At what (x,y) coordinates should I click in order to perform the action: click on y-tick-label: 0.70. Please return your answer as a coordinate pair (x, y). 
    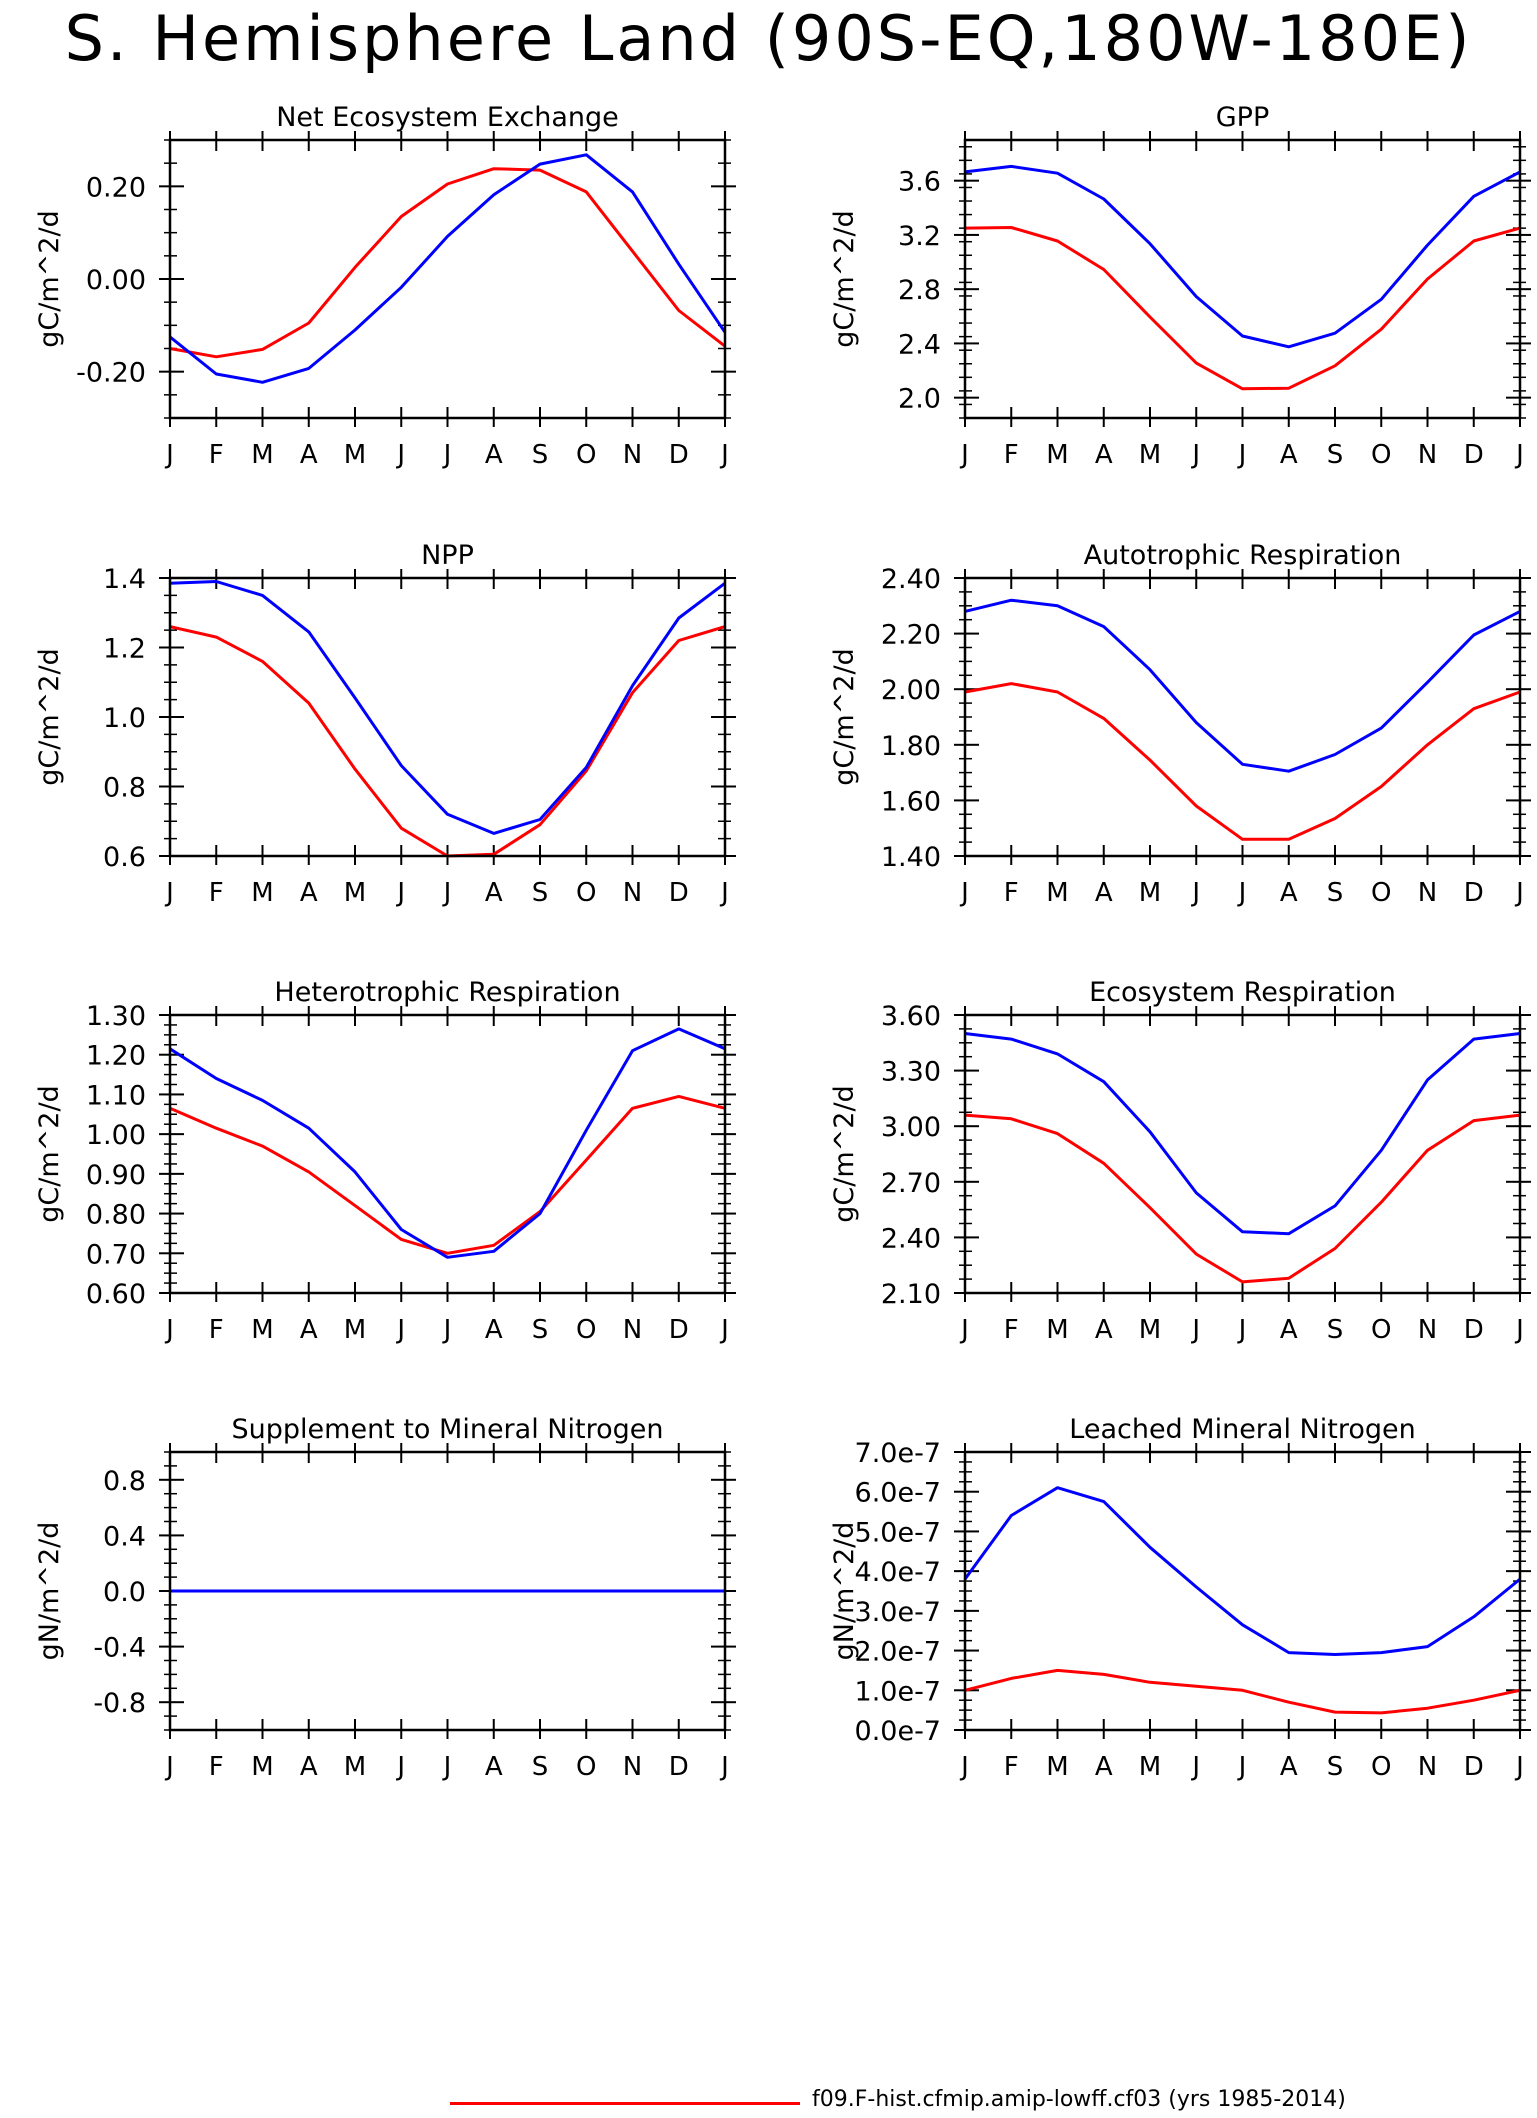
    Looking at the image, I should click on (116, 1254).